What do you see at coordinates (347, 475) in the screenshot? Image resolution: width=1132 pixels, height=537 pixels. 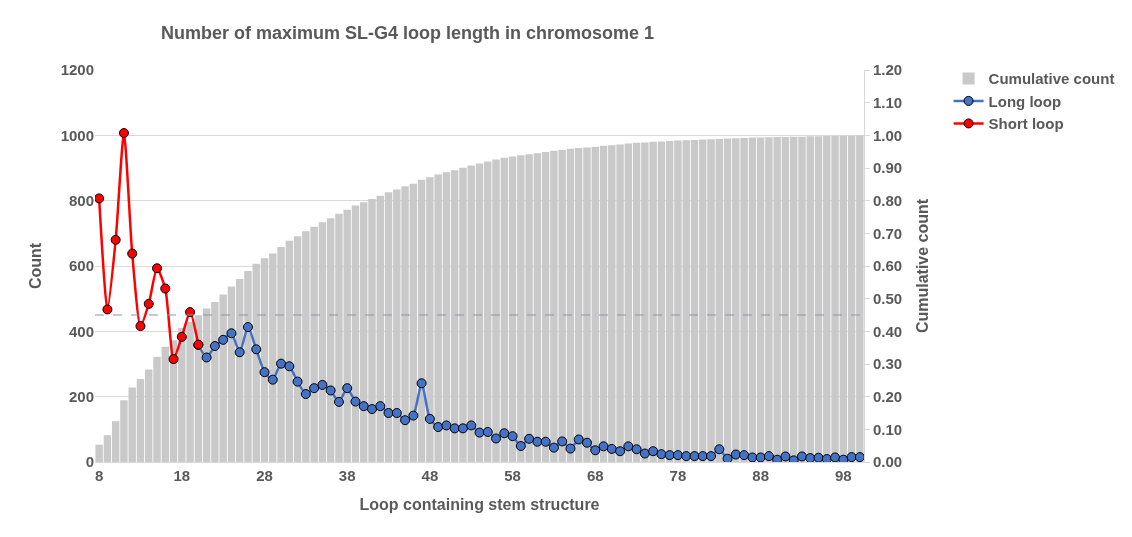 I see `x-tick-label: 38` at bounding box center [347, 475].